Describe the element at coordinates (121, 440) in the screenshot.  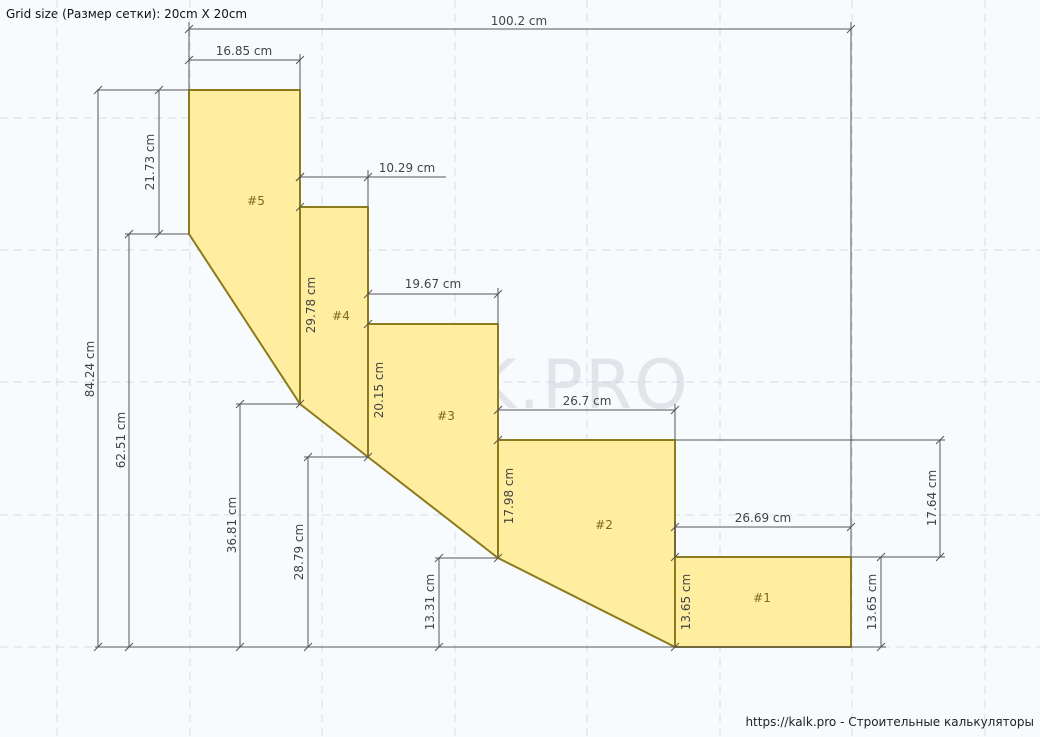
I see `dim-height-62: 62.51 cm` at that location.